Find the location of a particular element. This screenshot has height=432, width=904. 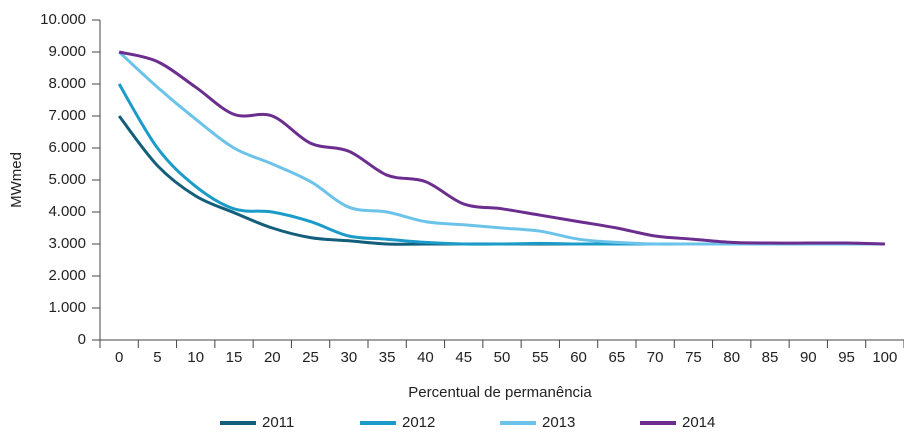

x-tick-label: 40 is located at coordinates (425, 357).